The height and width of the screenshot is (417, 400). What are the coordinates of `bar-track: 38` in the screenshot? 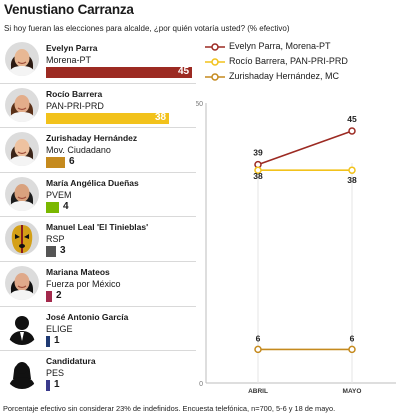 It's located at (119, 117).